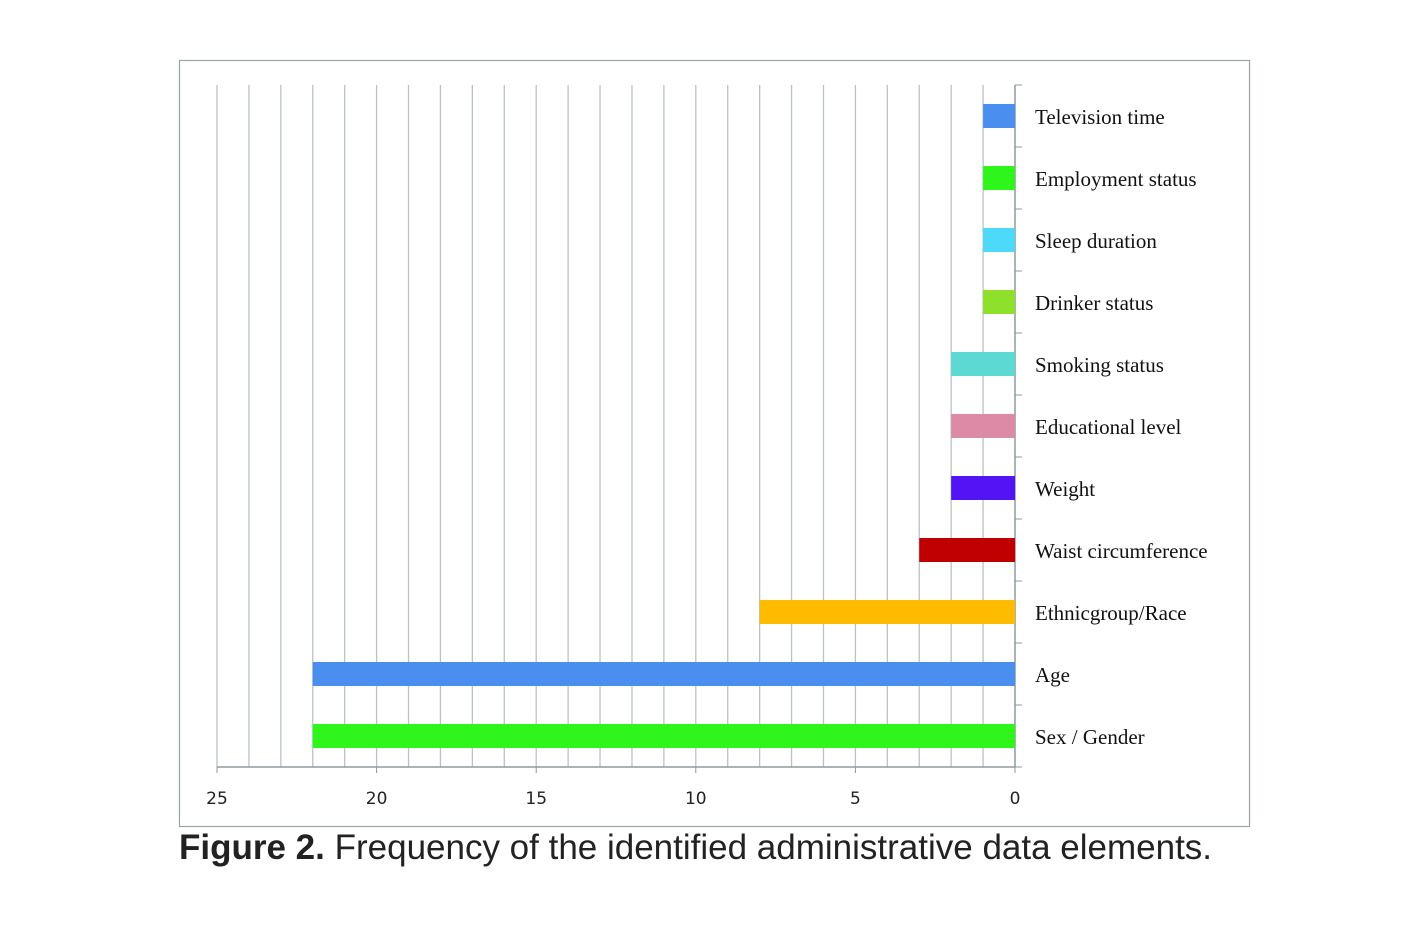 This screenshot has width=1417, height=945. Describe the element at coordinates (1094, 303) in the screenshot. I see `category-label: Drinker status` at that location.